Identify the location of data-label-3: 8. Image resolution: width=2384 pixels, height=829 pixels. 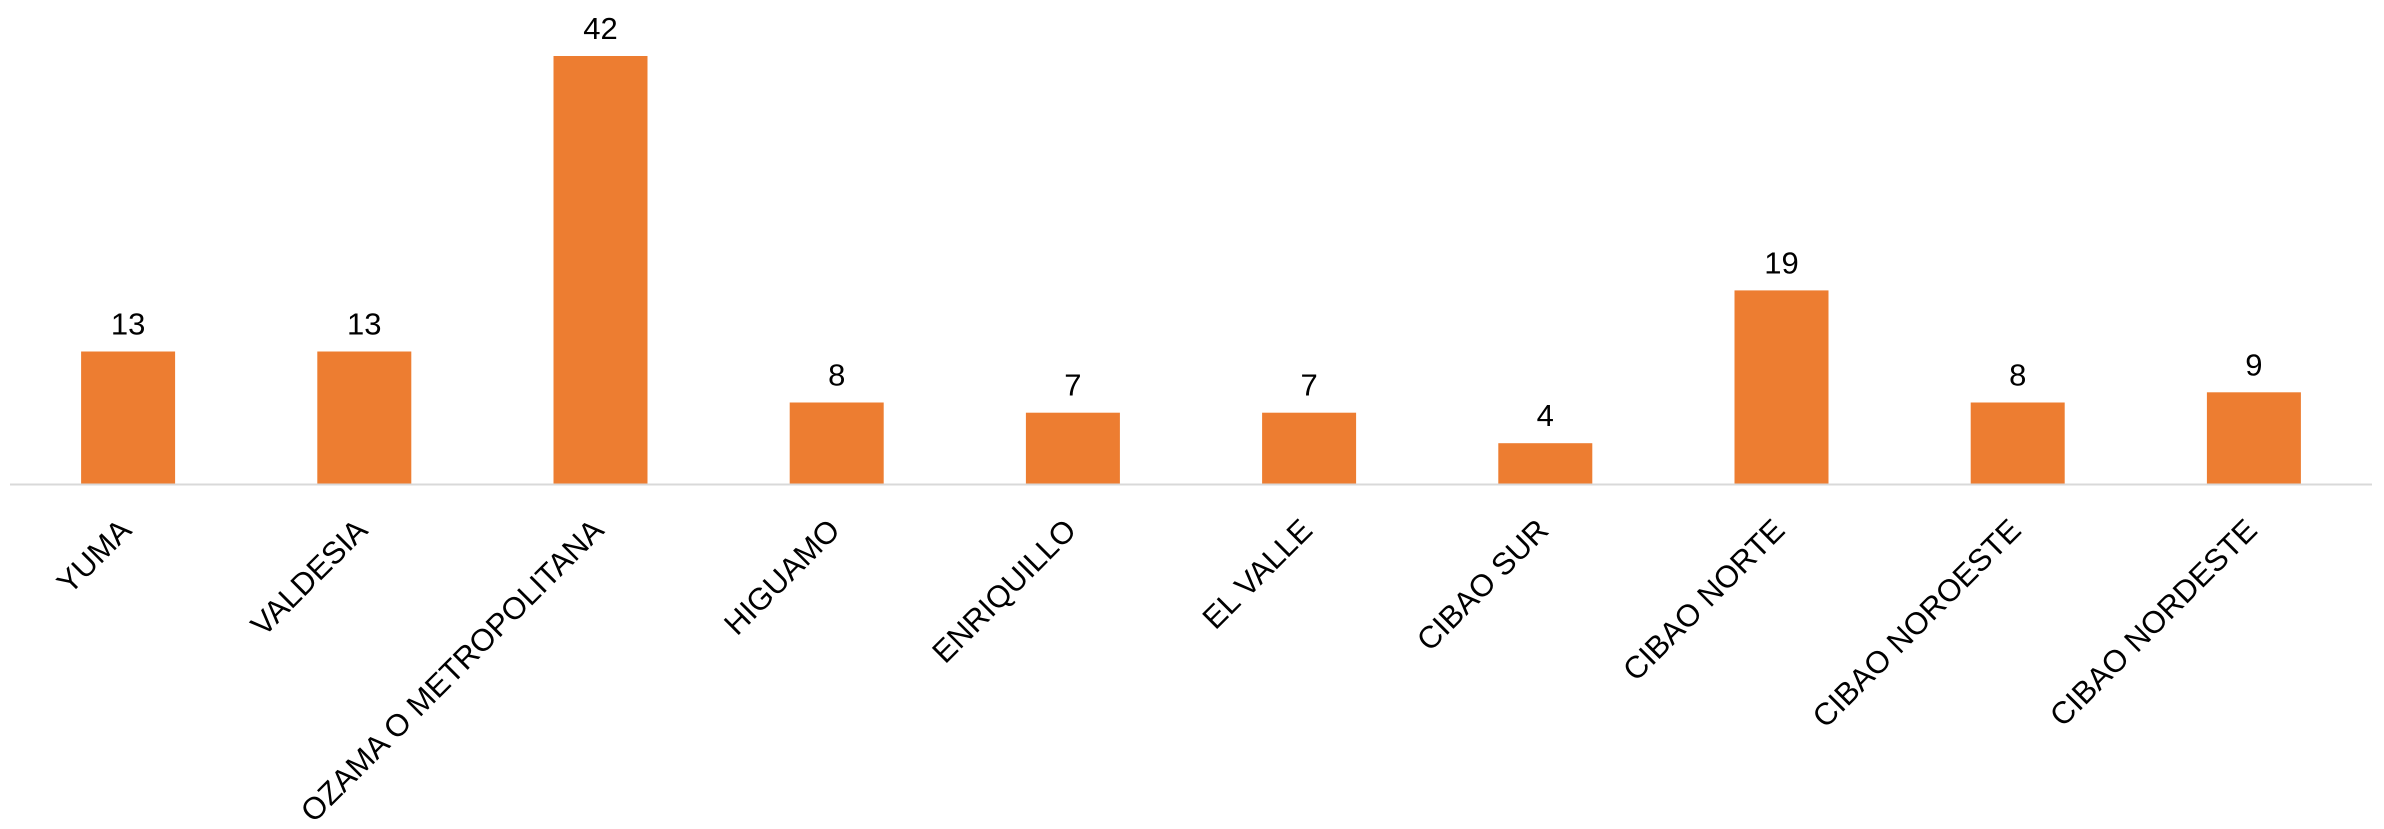
(836, 375).